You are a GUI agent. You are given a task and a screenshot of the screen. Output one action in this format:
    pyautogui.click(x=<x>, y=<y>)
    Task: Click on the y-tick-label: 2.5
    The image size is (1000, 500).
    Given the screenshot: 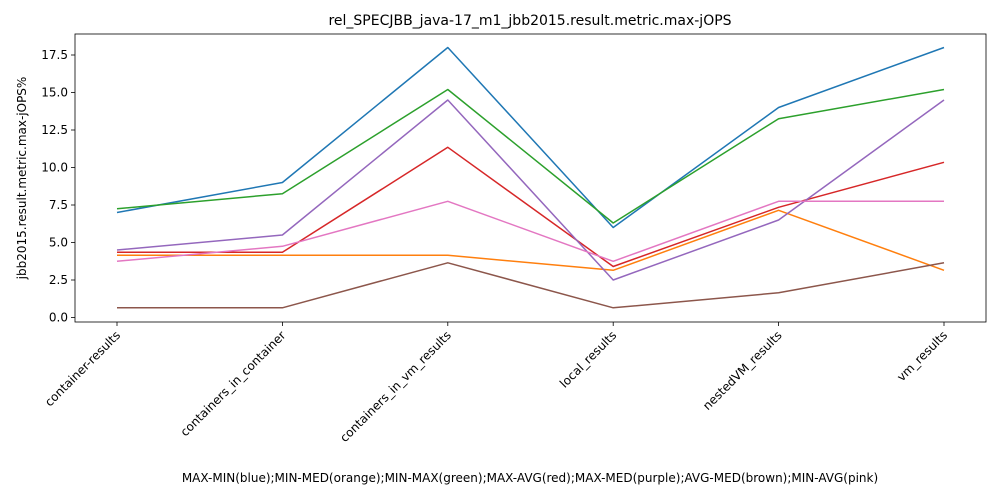 What is the action you would take?
    pyautogui.click(x=58, y=280)
    